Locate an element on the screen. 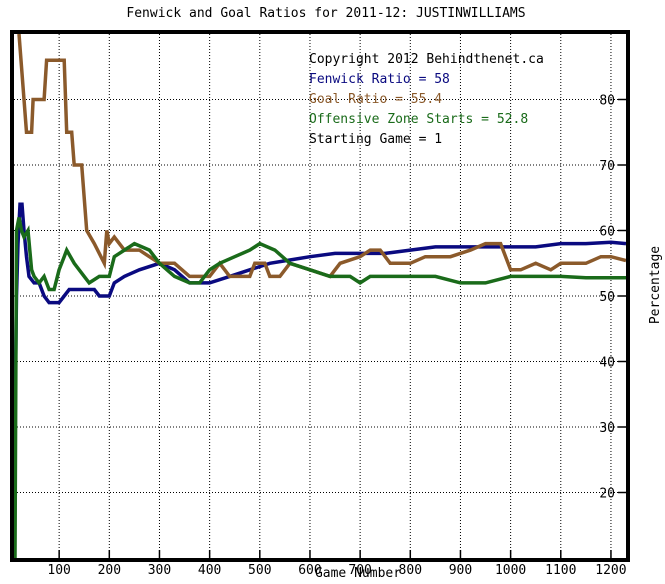 Image resolution: width=665 pixels, height=584 pixels. x-tick-label: 400 is located at coordinates (209, 570).